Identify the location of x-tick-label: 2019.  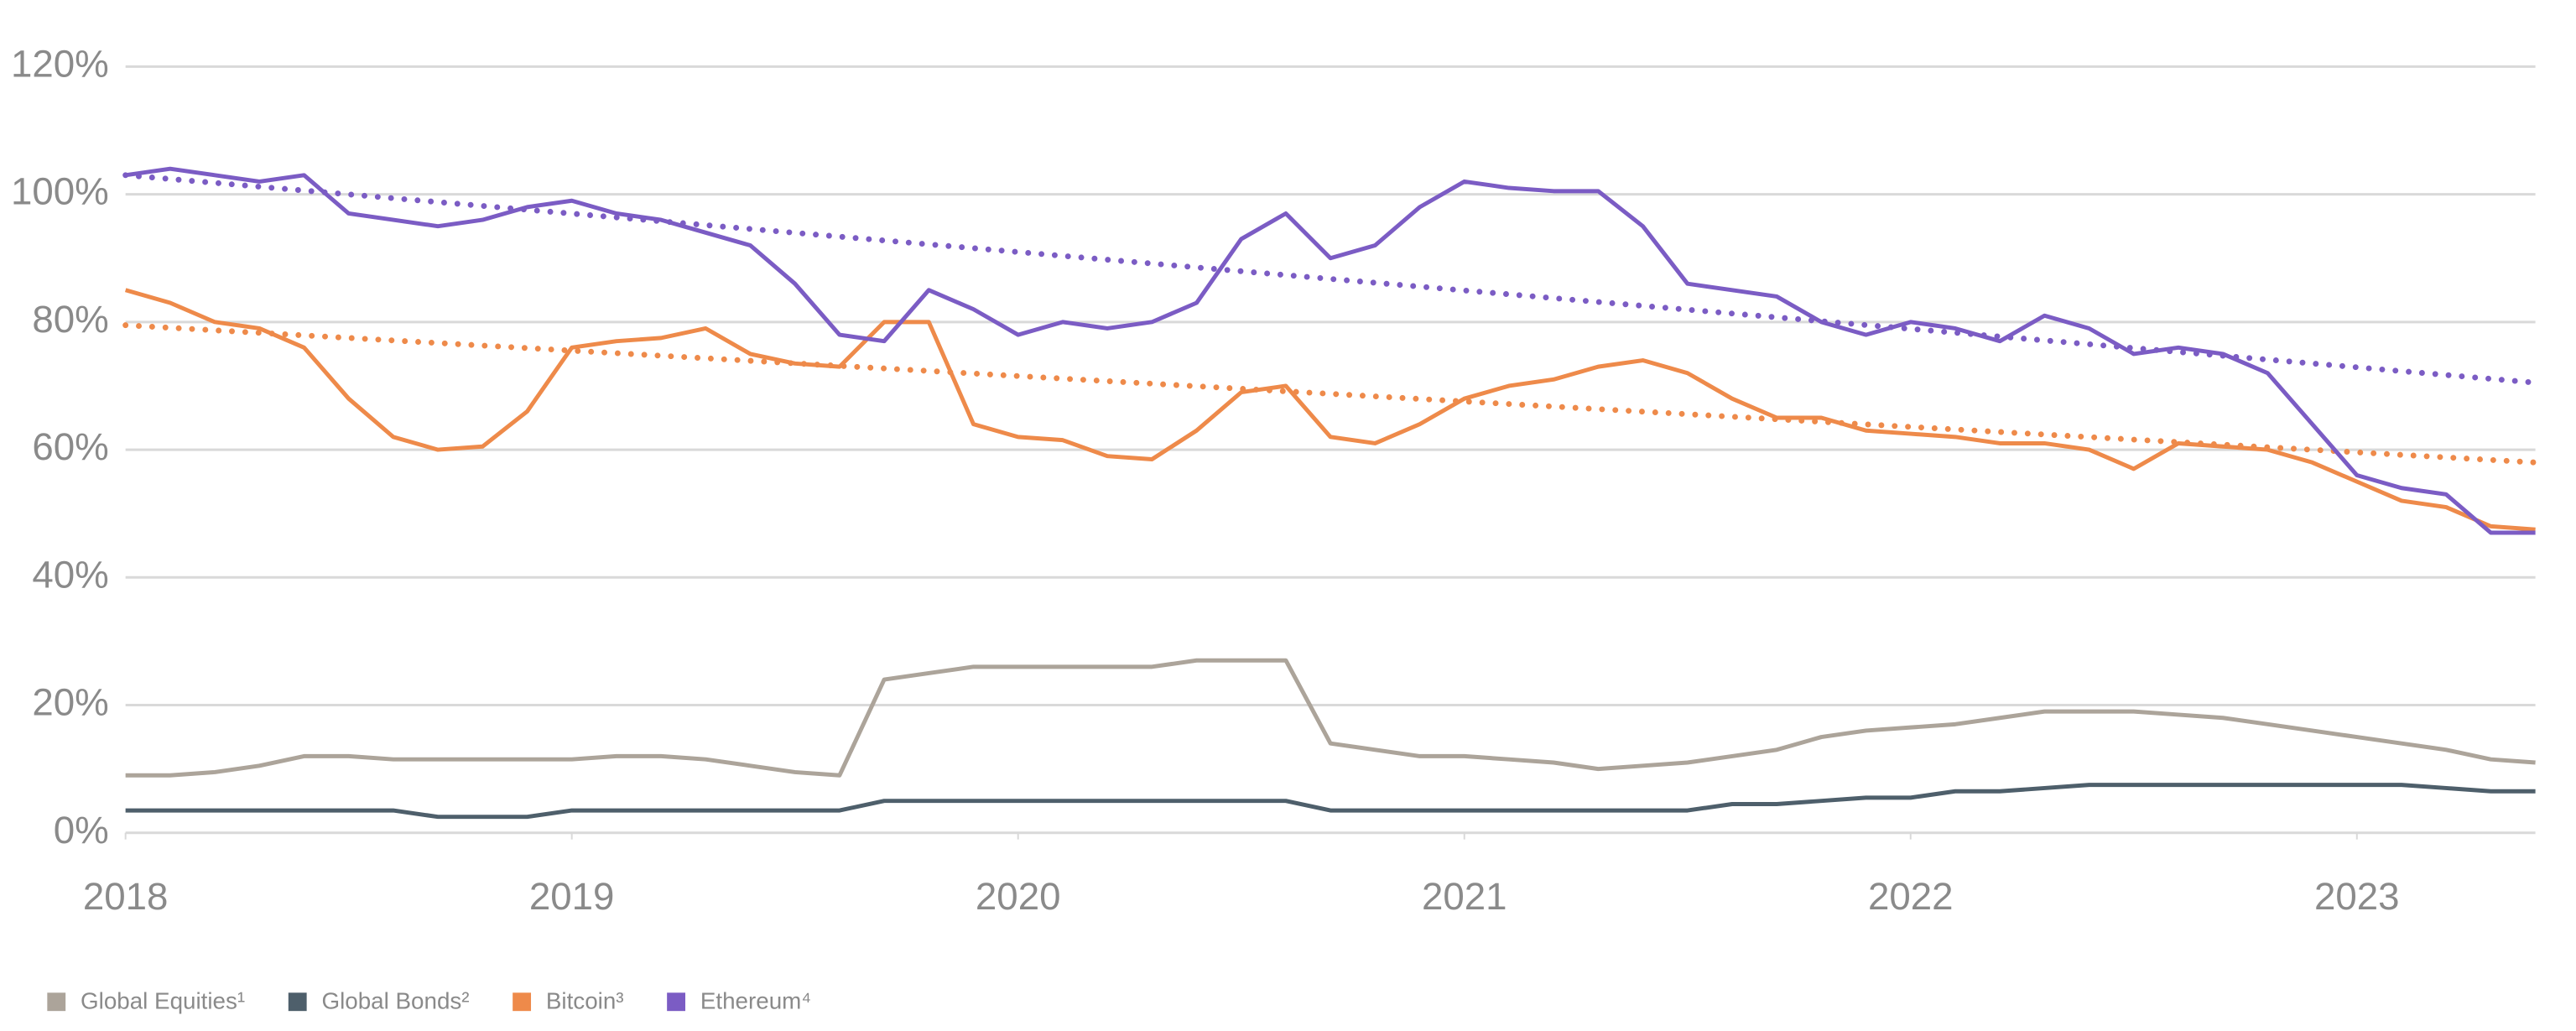
(572, 896).